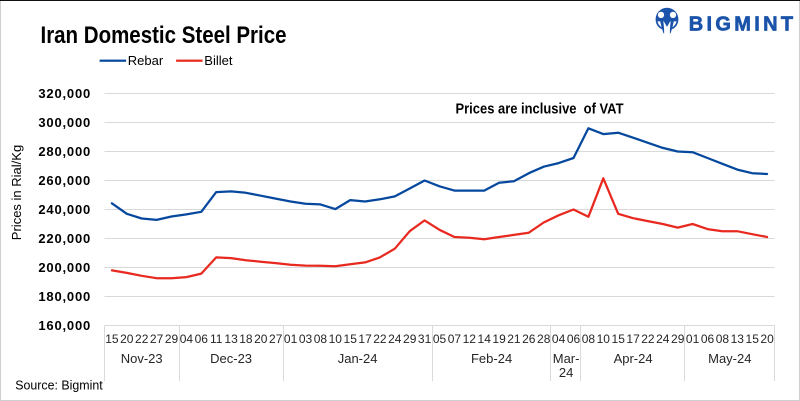  I want to click on svg-text: 03, so click(306, 339).